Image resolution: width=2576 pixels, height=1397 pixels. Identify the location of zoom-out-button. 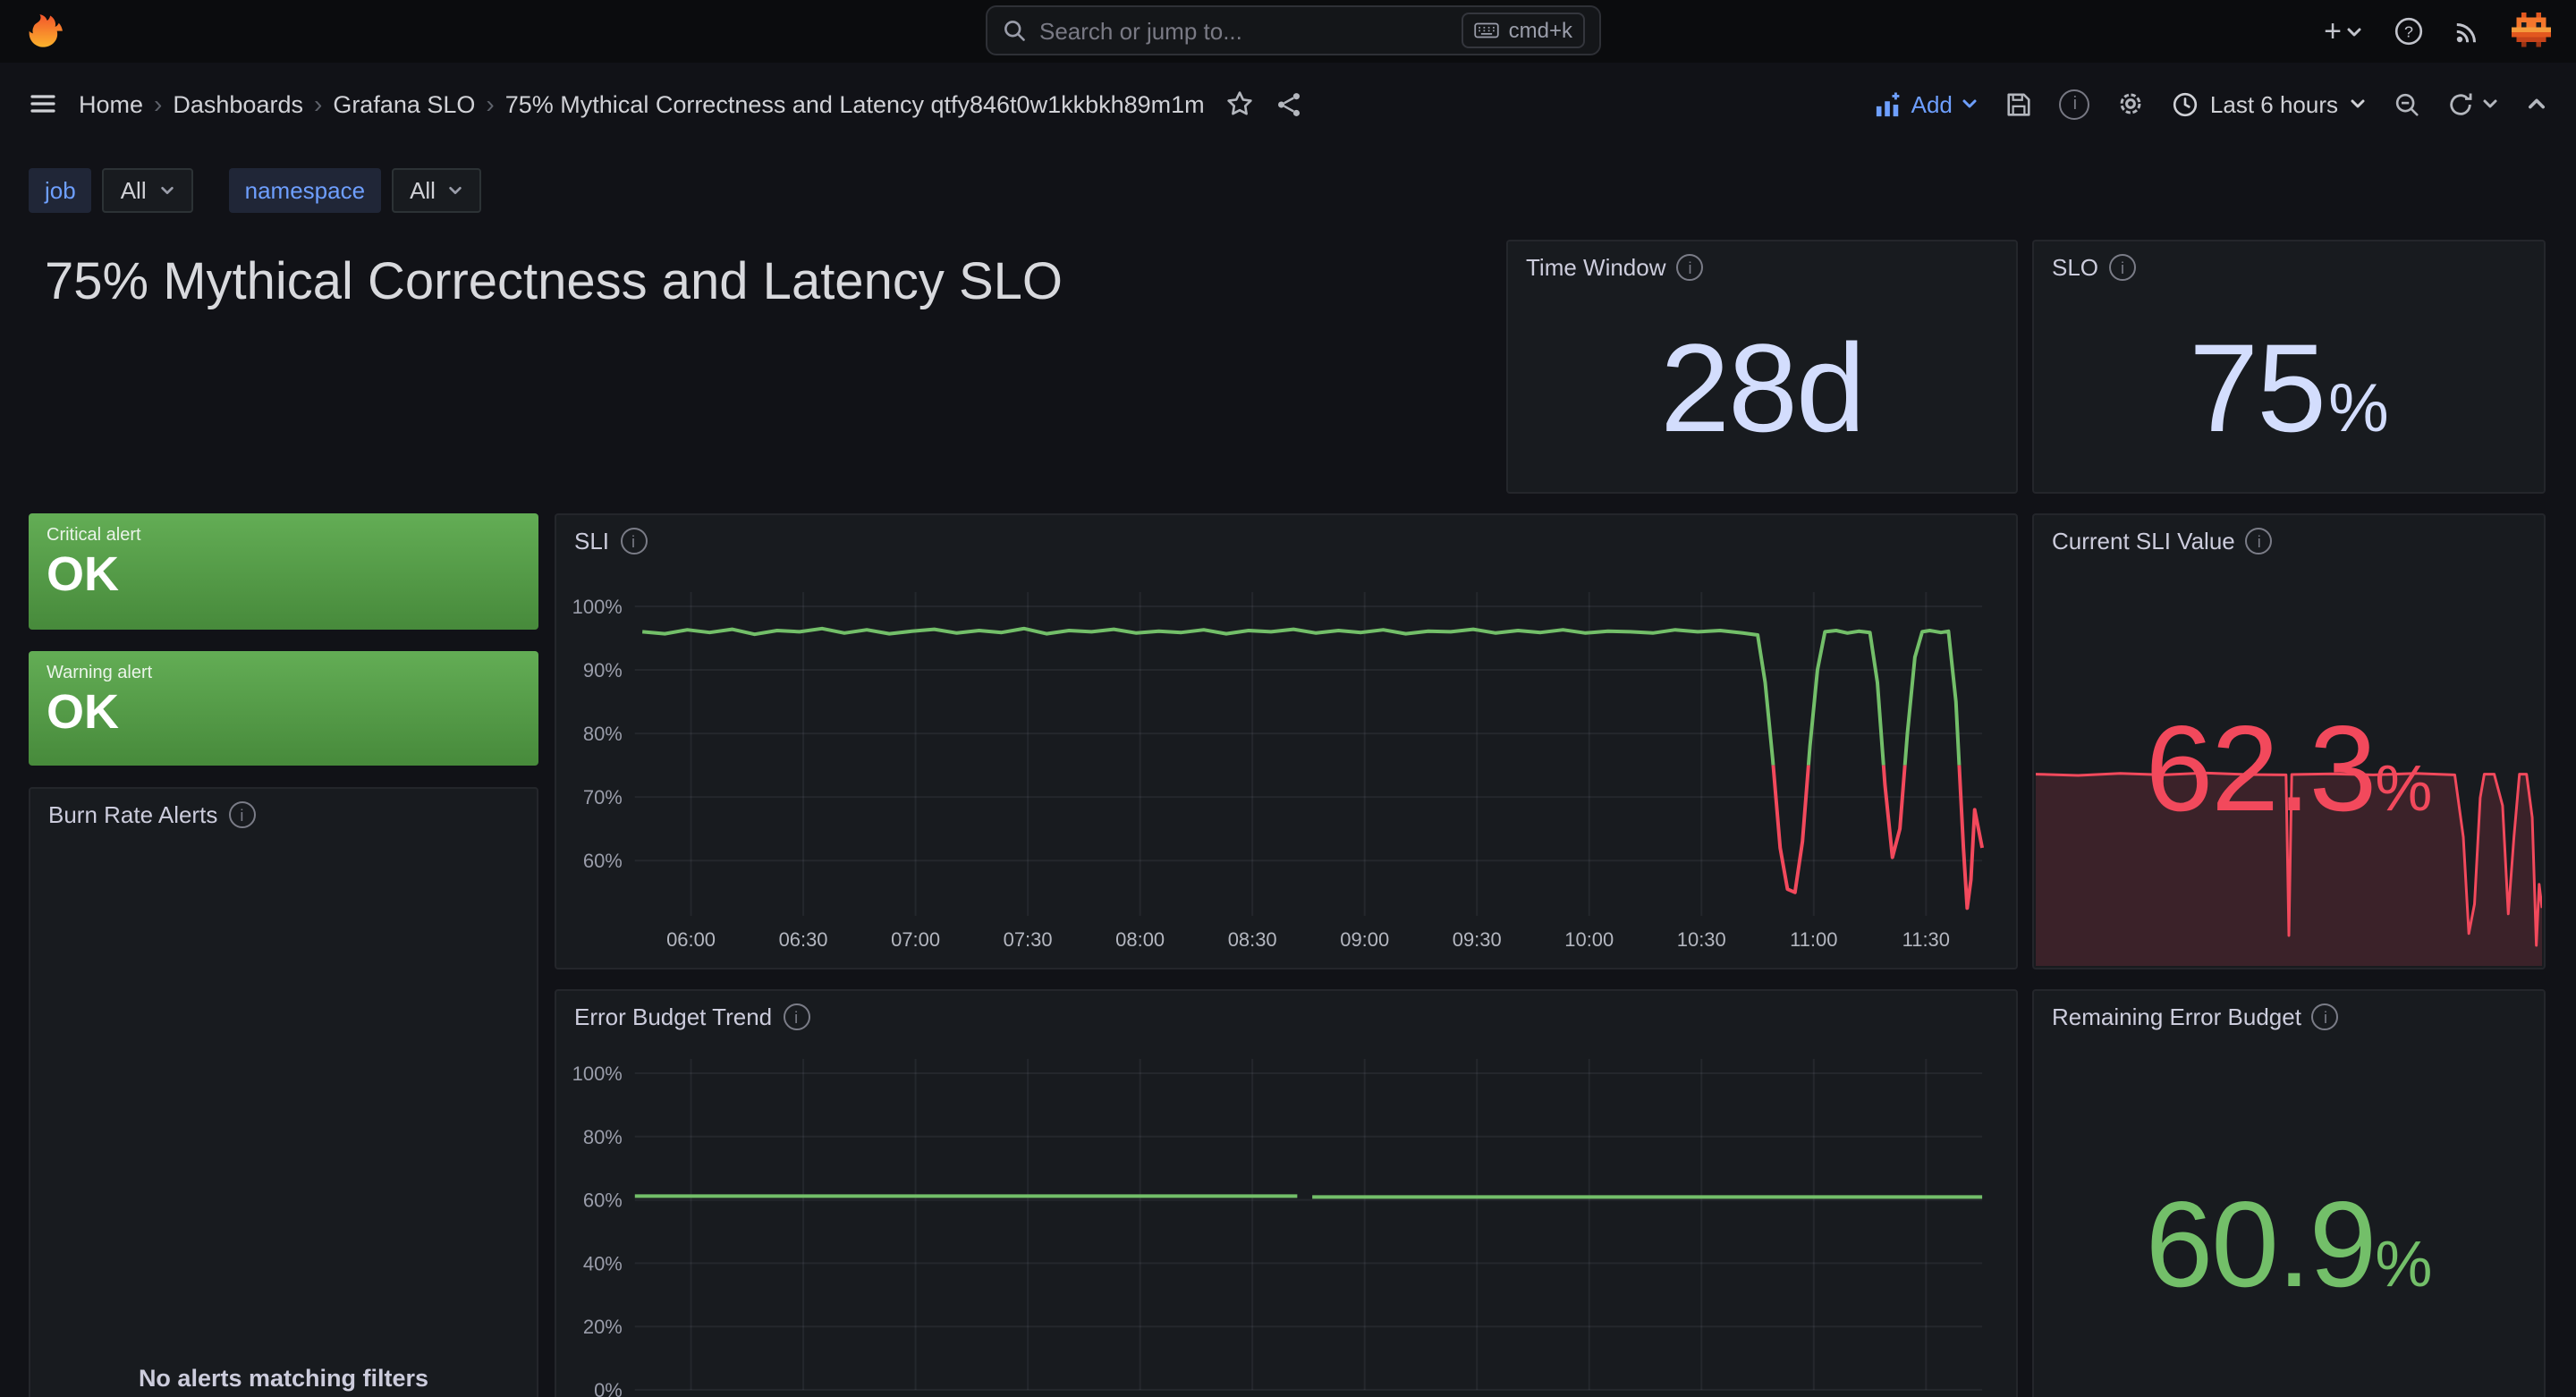
(2407, 104).